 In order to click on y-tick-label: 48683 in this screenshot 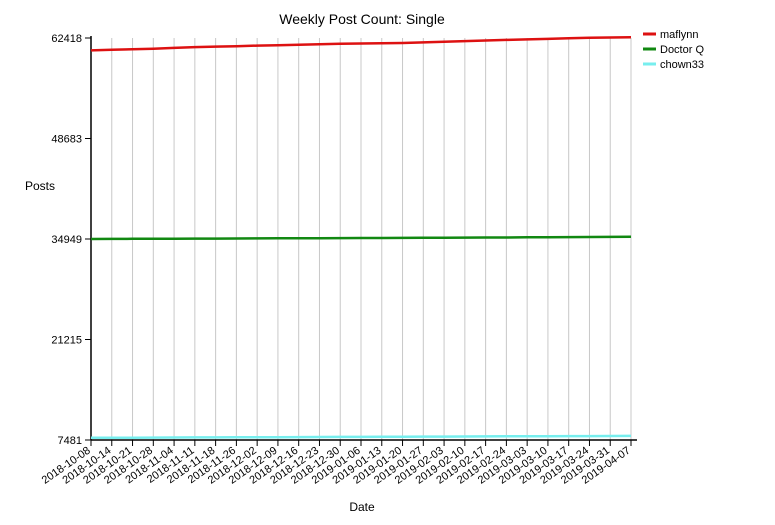, I will do `click(66, 140)`.